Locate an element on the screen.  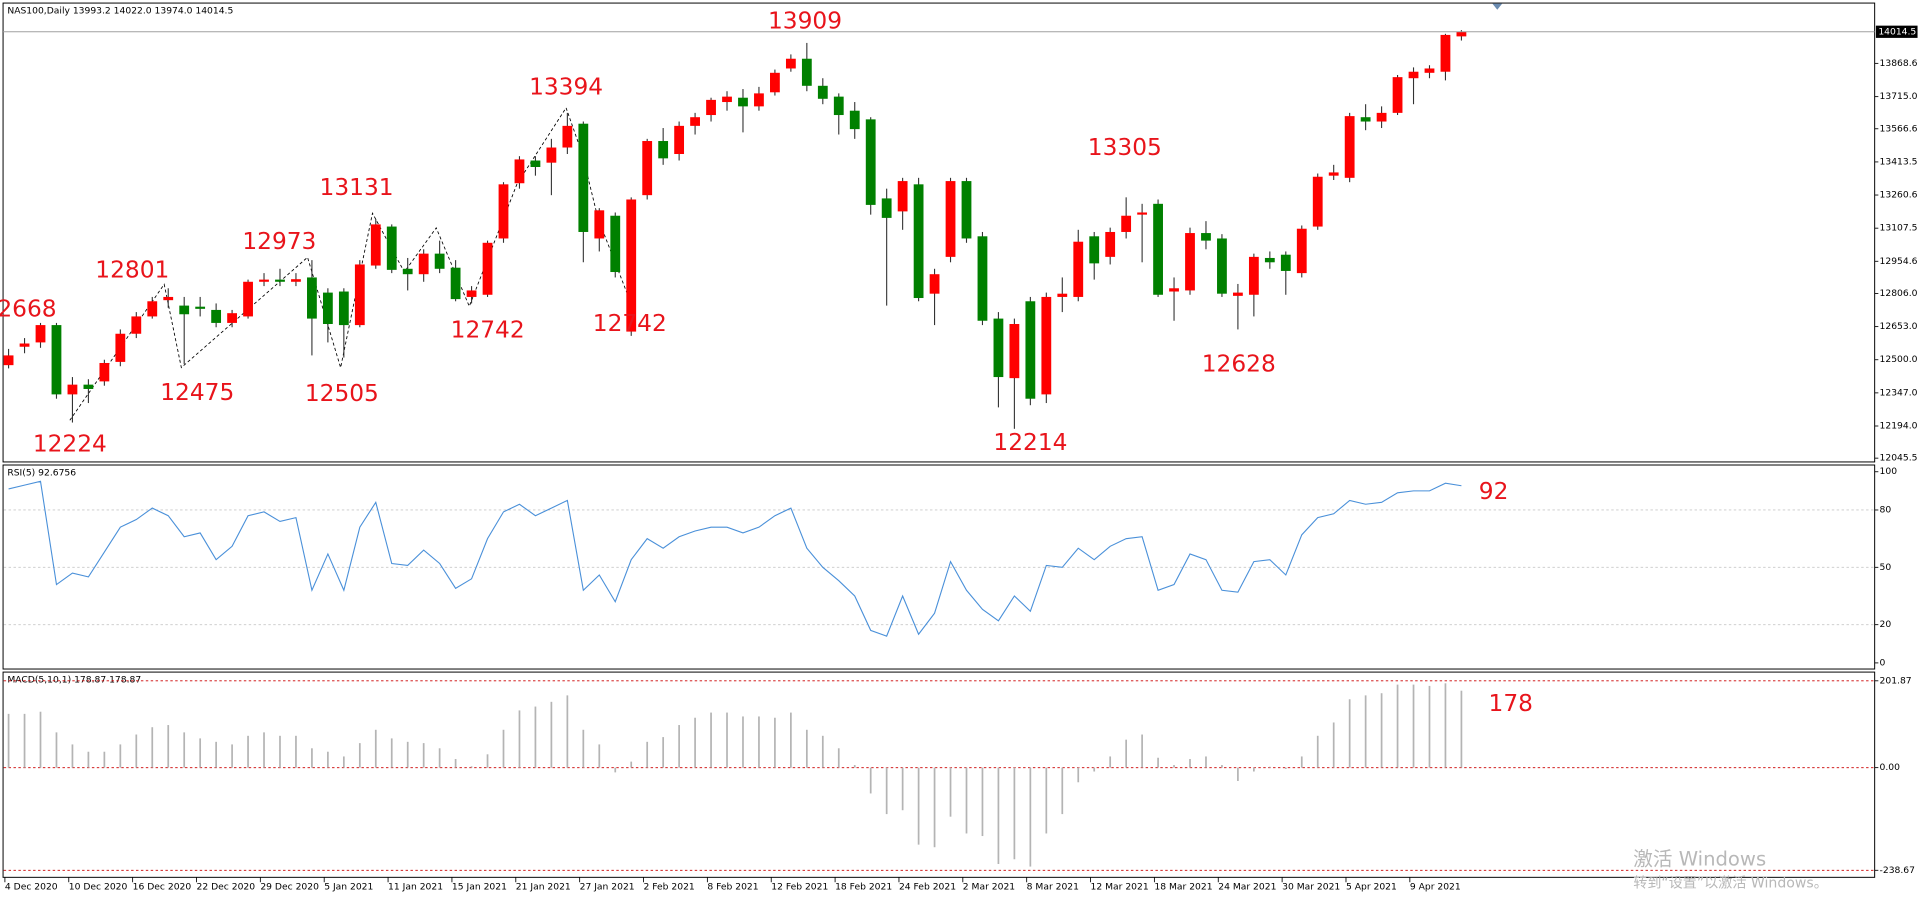
x-tick-label: 12 Feb 2021 is located at coordinates (799, 887).